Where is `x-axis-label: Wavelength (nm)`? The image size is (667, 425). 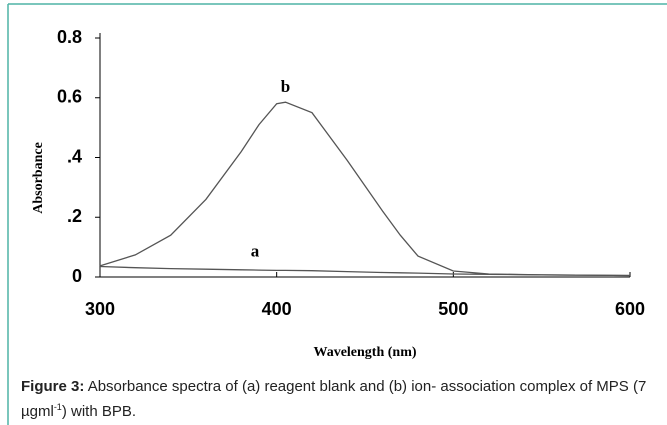 x-axis-label: Wavelength (nm) is located at coordinates (364, 352).